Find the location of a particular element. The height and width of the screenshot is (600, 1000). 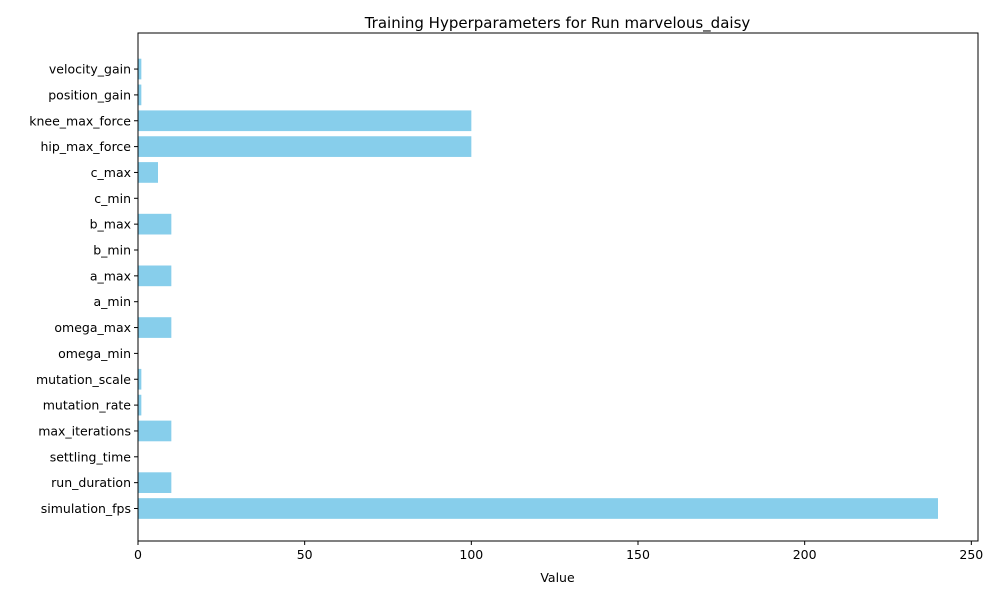

bar-knee-max-force is located at coordinates (305, 121).